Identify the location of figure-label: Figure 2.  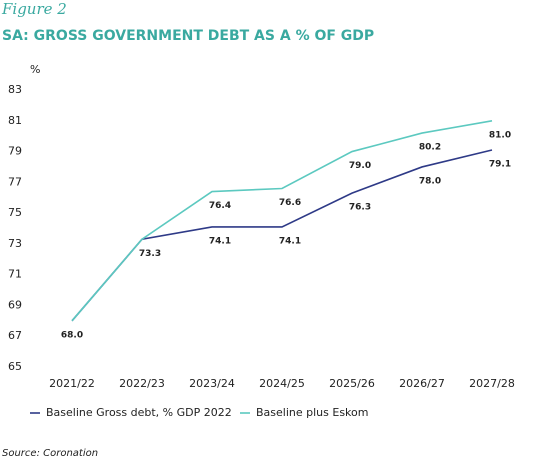
(34, 9).